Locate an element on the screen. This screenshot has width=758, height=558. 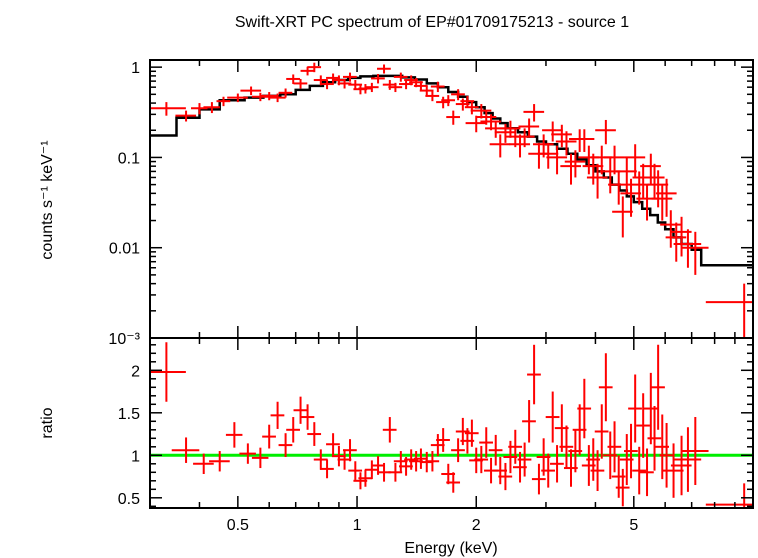
x-tick-label: 0.5 is located at coordinates (238, 525).